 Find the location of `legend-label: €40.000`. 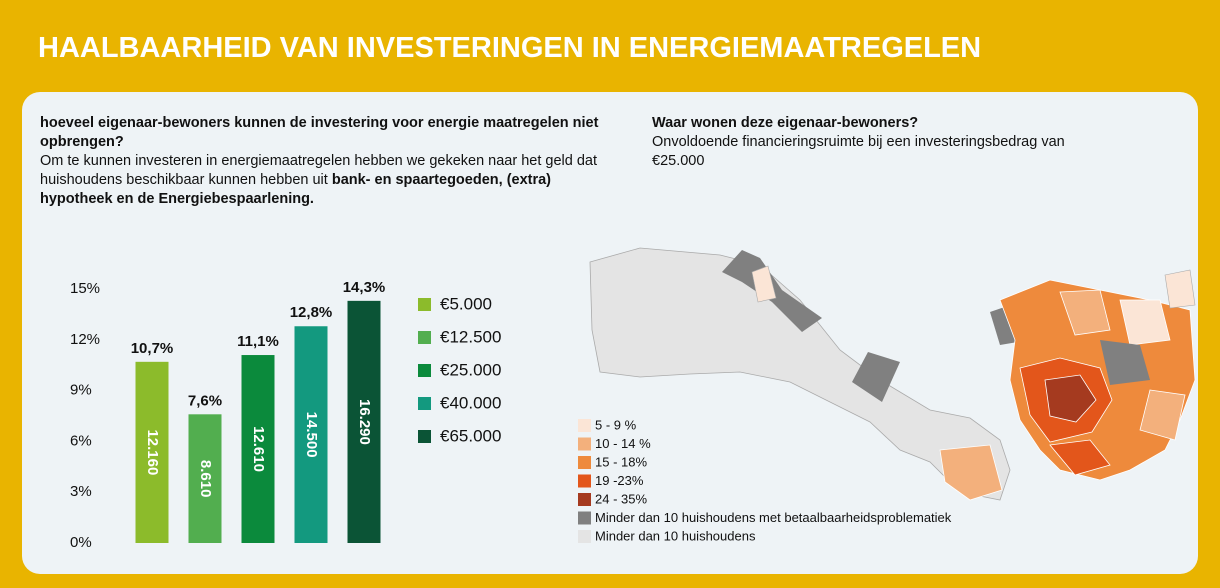

legend-label: €40.000 is located at coordinates (470, 402).